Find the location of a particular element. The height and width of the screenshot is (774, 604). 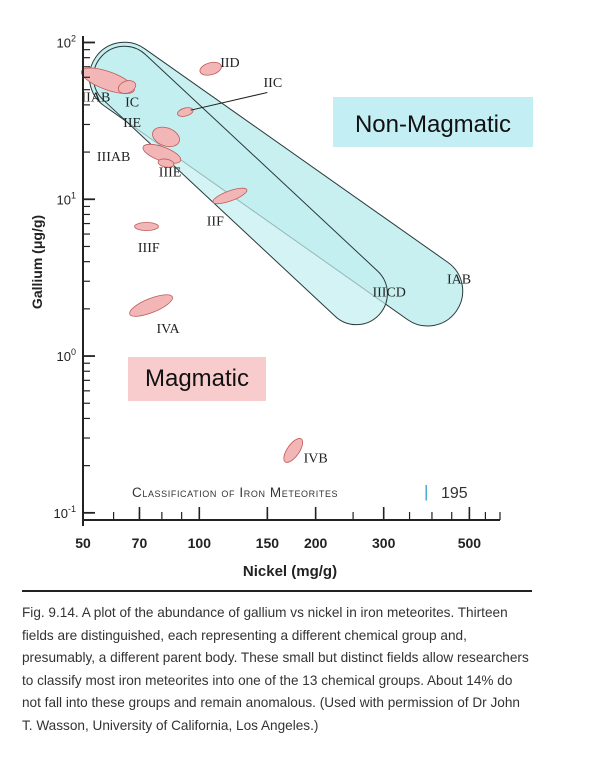

iic-leader-line is located at coordinates (229, 101).